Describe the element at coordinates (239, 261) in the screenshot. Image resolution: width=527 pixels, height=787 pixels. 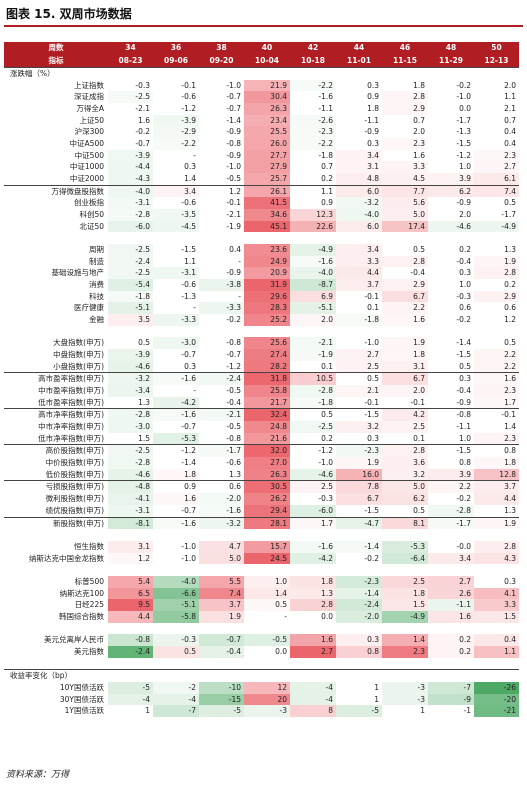
I see `value-cell: -` at that location.